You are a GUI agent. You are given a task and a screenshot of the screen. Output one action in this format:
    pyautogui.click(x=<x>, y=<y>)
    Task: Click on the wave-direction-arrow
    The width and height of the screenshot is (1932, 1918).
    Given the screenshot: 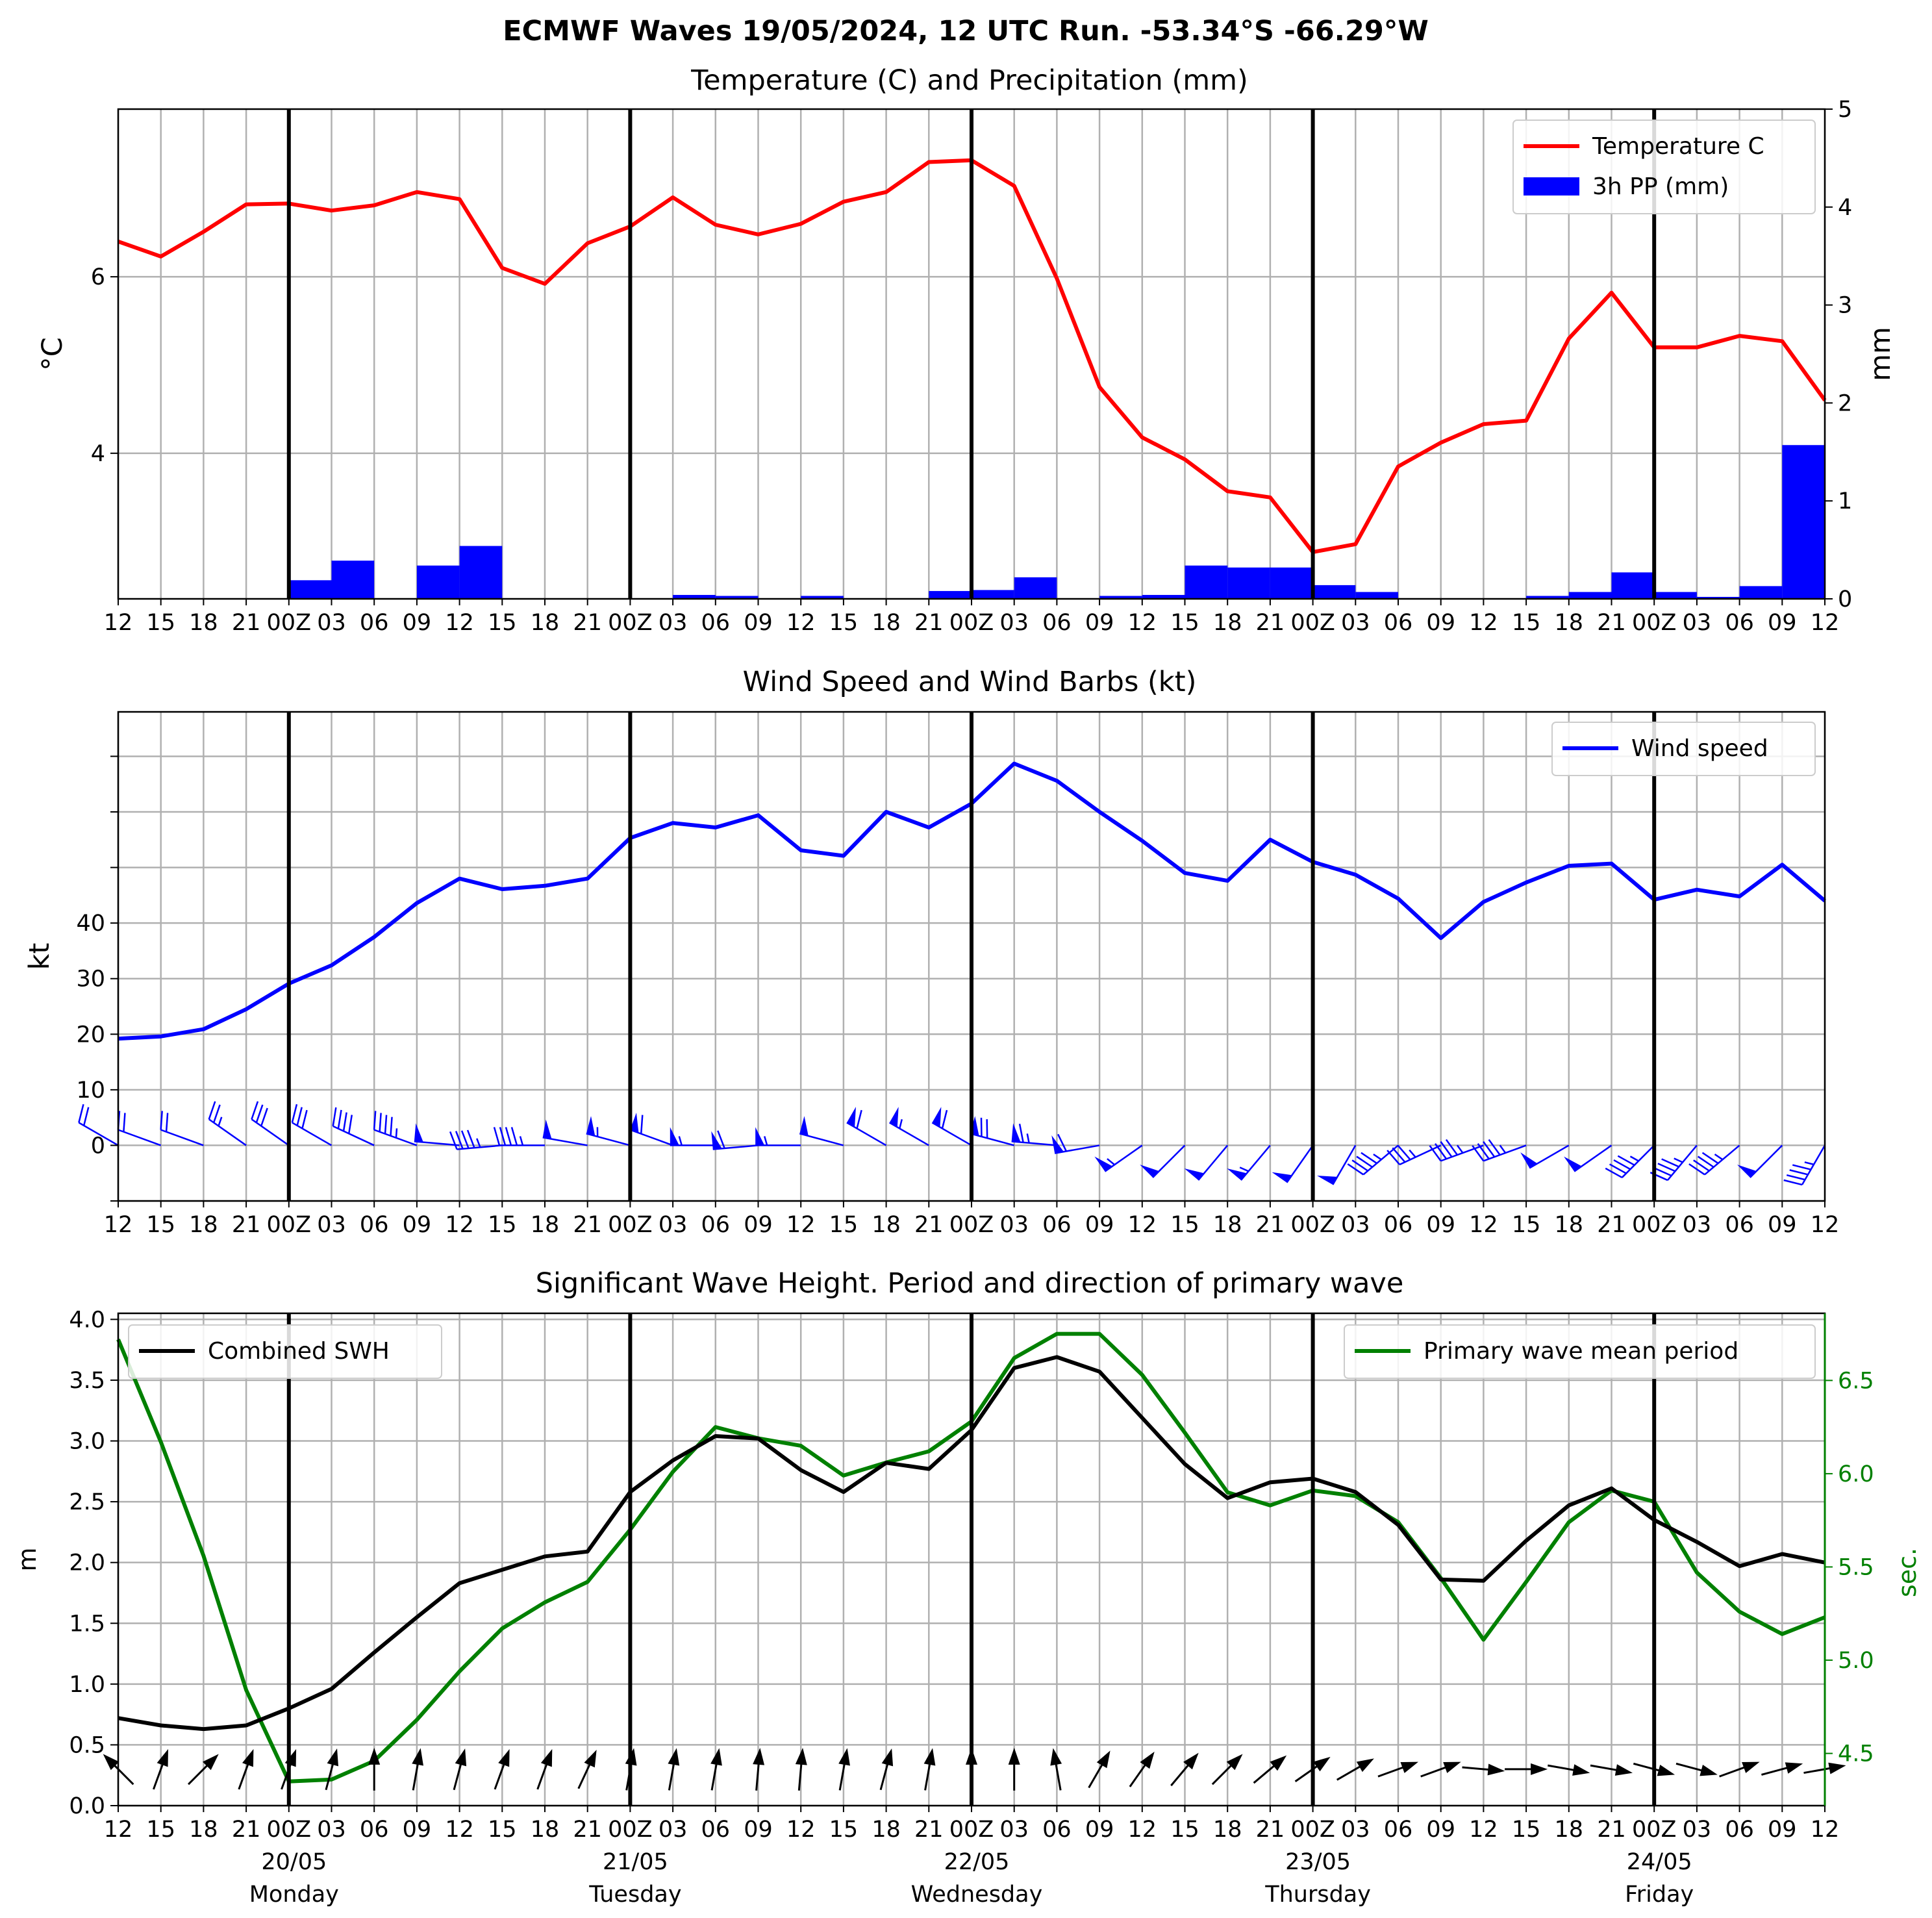 What is the action you would take?
    pyautogui.click(x=1014, y=1769)
    